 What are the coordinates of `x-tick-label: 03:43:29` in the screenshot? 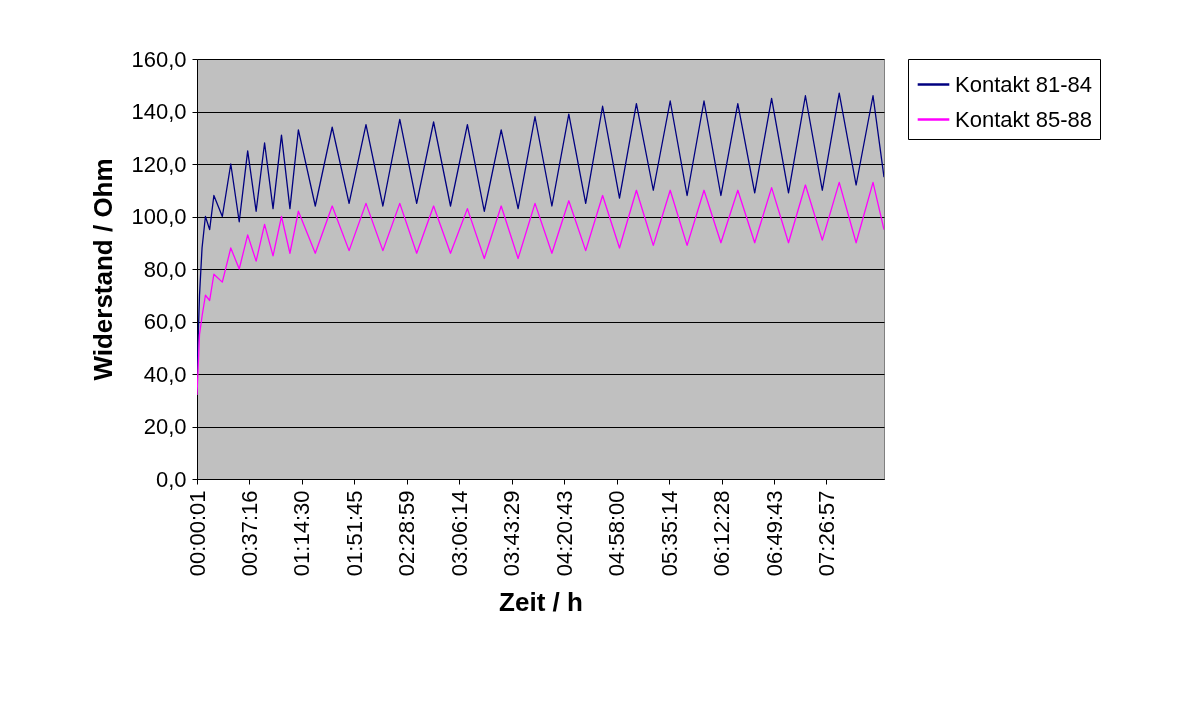 It's located at (512, 533).